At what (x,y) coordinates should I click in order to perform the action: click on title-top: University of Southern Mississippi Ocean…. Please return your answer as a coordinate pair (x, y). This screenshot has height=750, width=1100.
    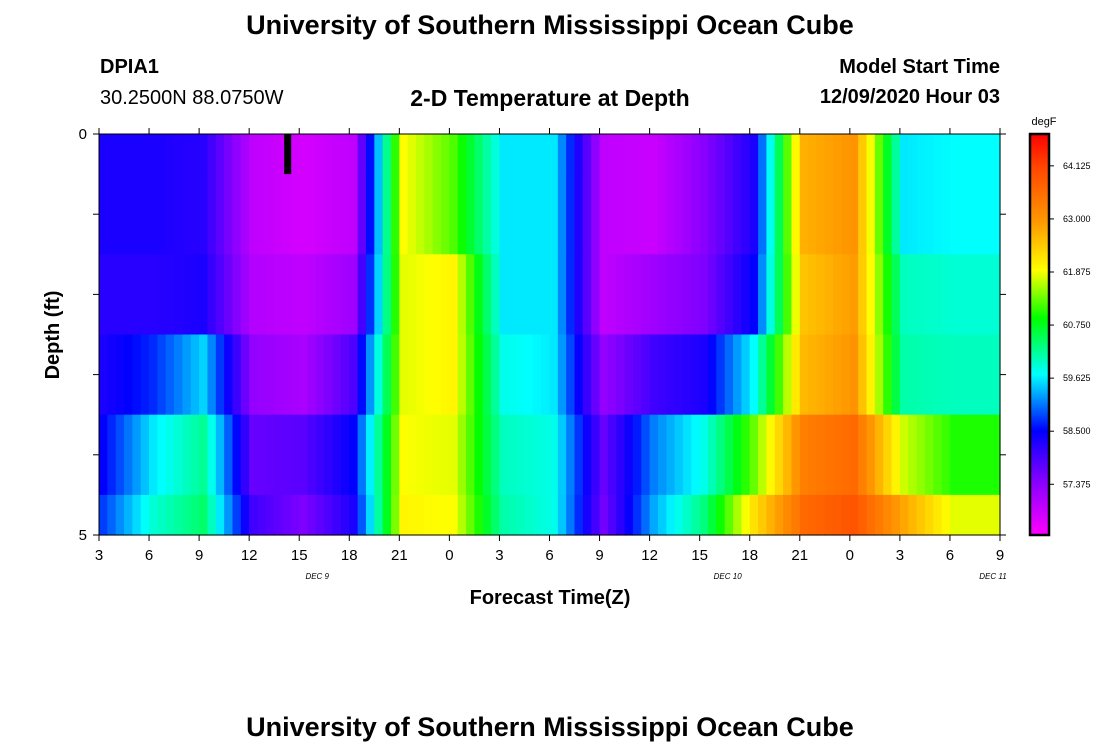
    Looking at the image, I should click on (550, 25).